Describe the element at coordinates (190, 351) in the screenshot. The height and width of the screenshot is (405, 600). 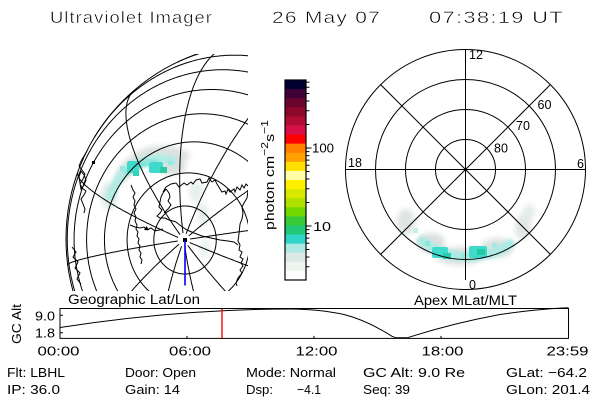
I see `svg-text: 06:00` at that location.